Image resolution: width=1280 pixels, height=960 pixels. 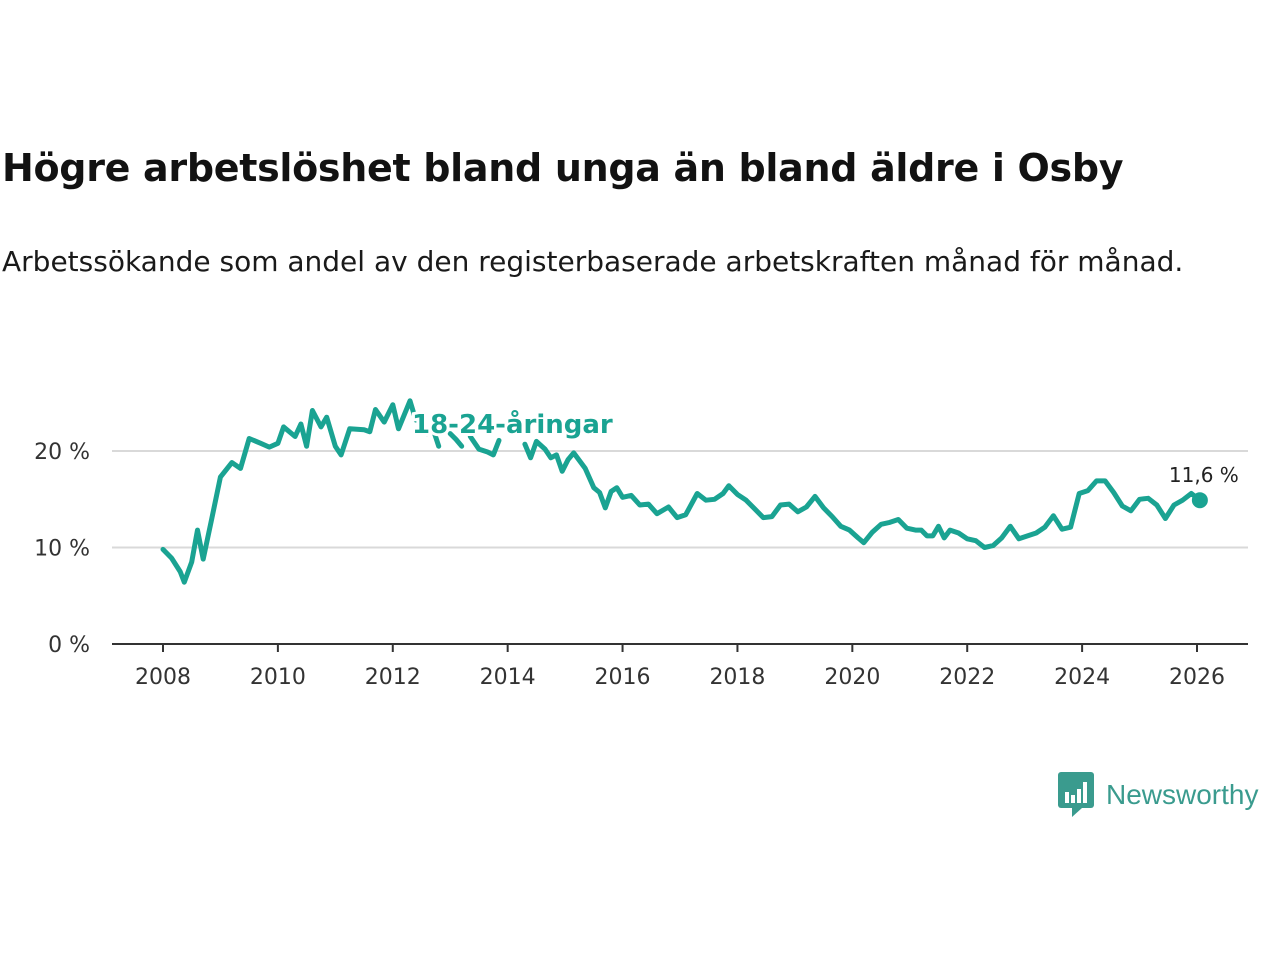 I want to click on y-tick-label: 20 %, so click(x=62, y=452).